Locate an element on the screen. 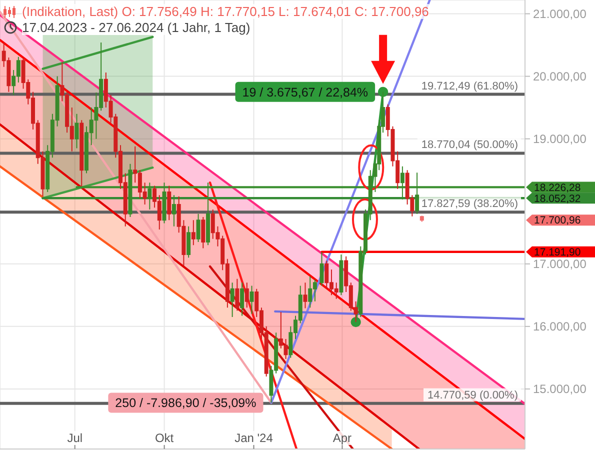  y-tick-label: 21.000,00 is located at coordinates (560, 14).